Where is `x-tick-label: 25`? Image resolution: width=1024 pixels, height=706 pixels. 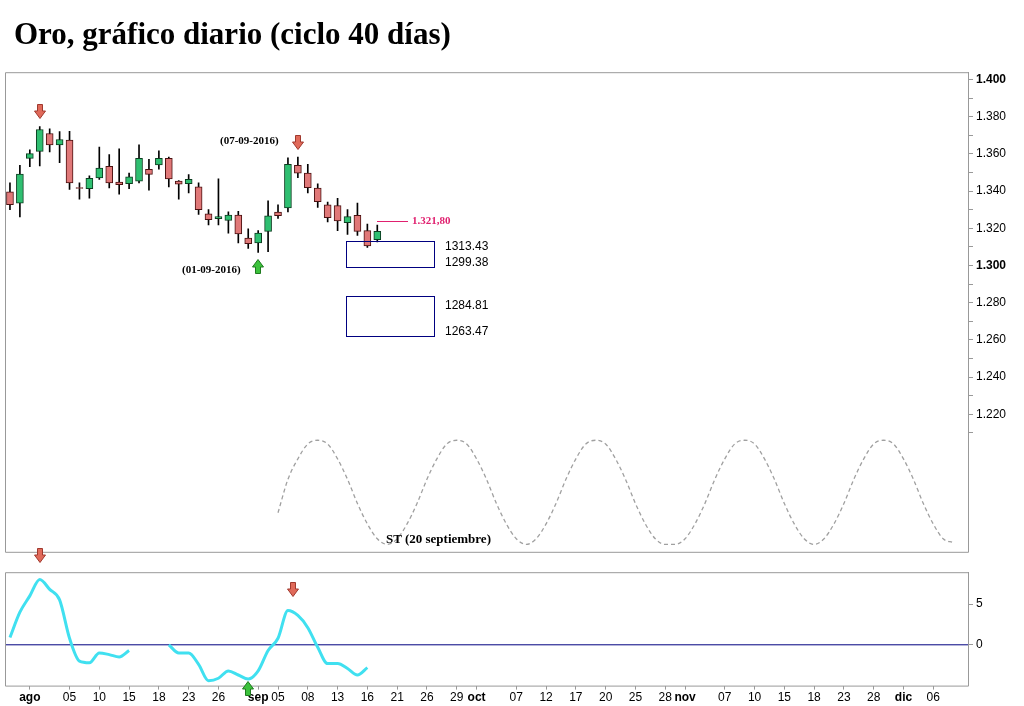 x-tick-label: 25 is located at coordinates (635, 697).